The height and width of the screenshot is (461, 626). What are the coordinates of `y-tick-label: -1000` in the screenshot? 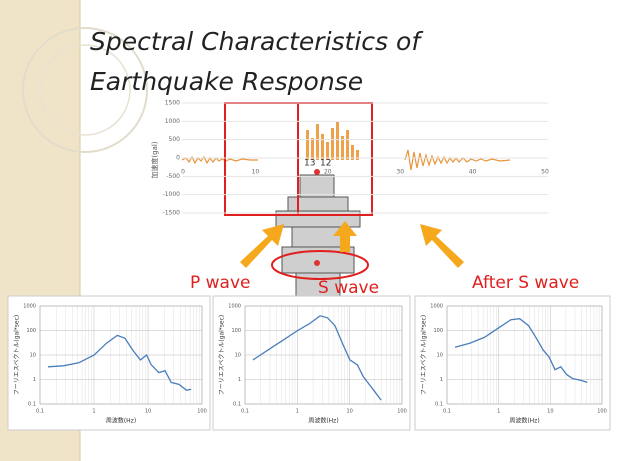 It's located at (172, 194).